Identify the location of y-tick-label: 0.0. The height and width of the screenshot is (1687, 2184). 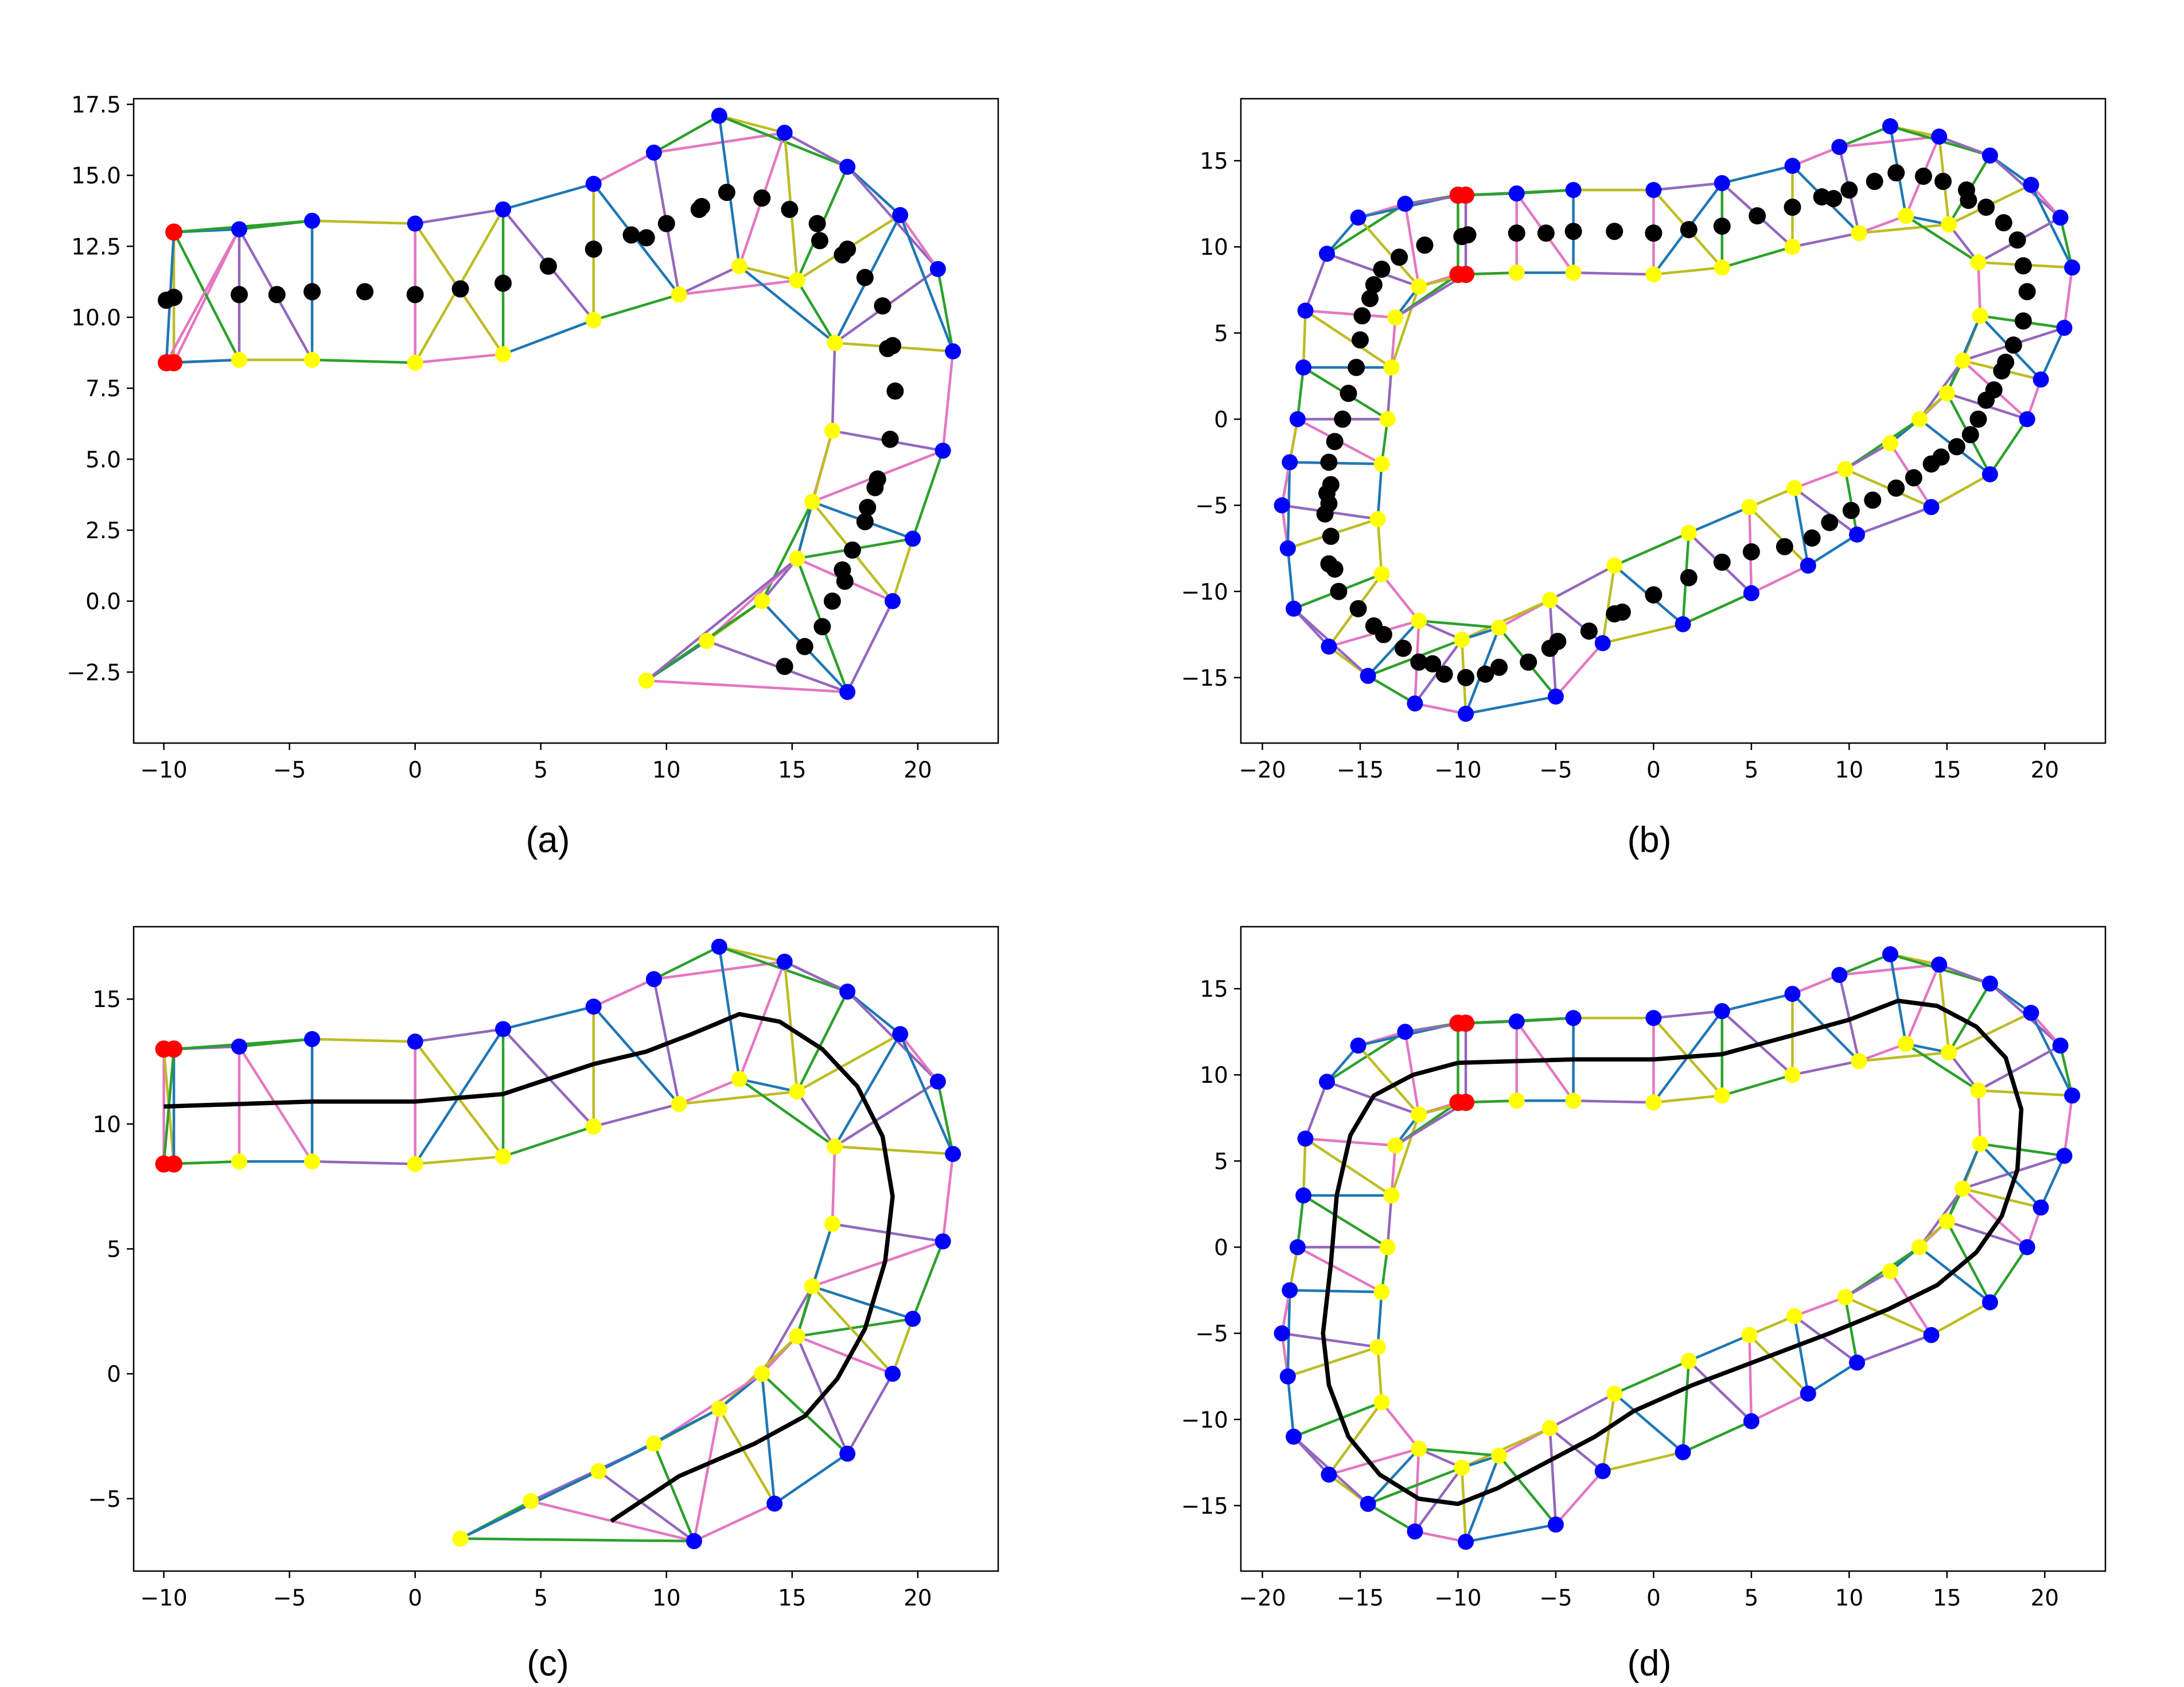
(103, 602).